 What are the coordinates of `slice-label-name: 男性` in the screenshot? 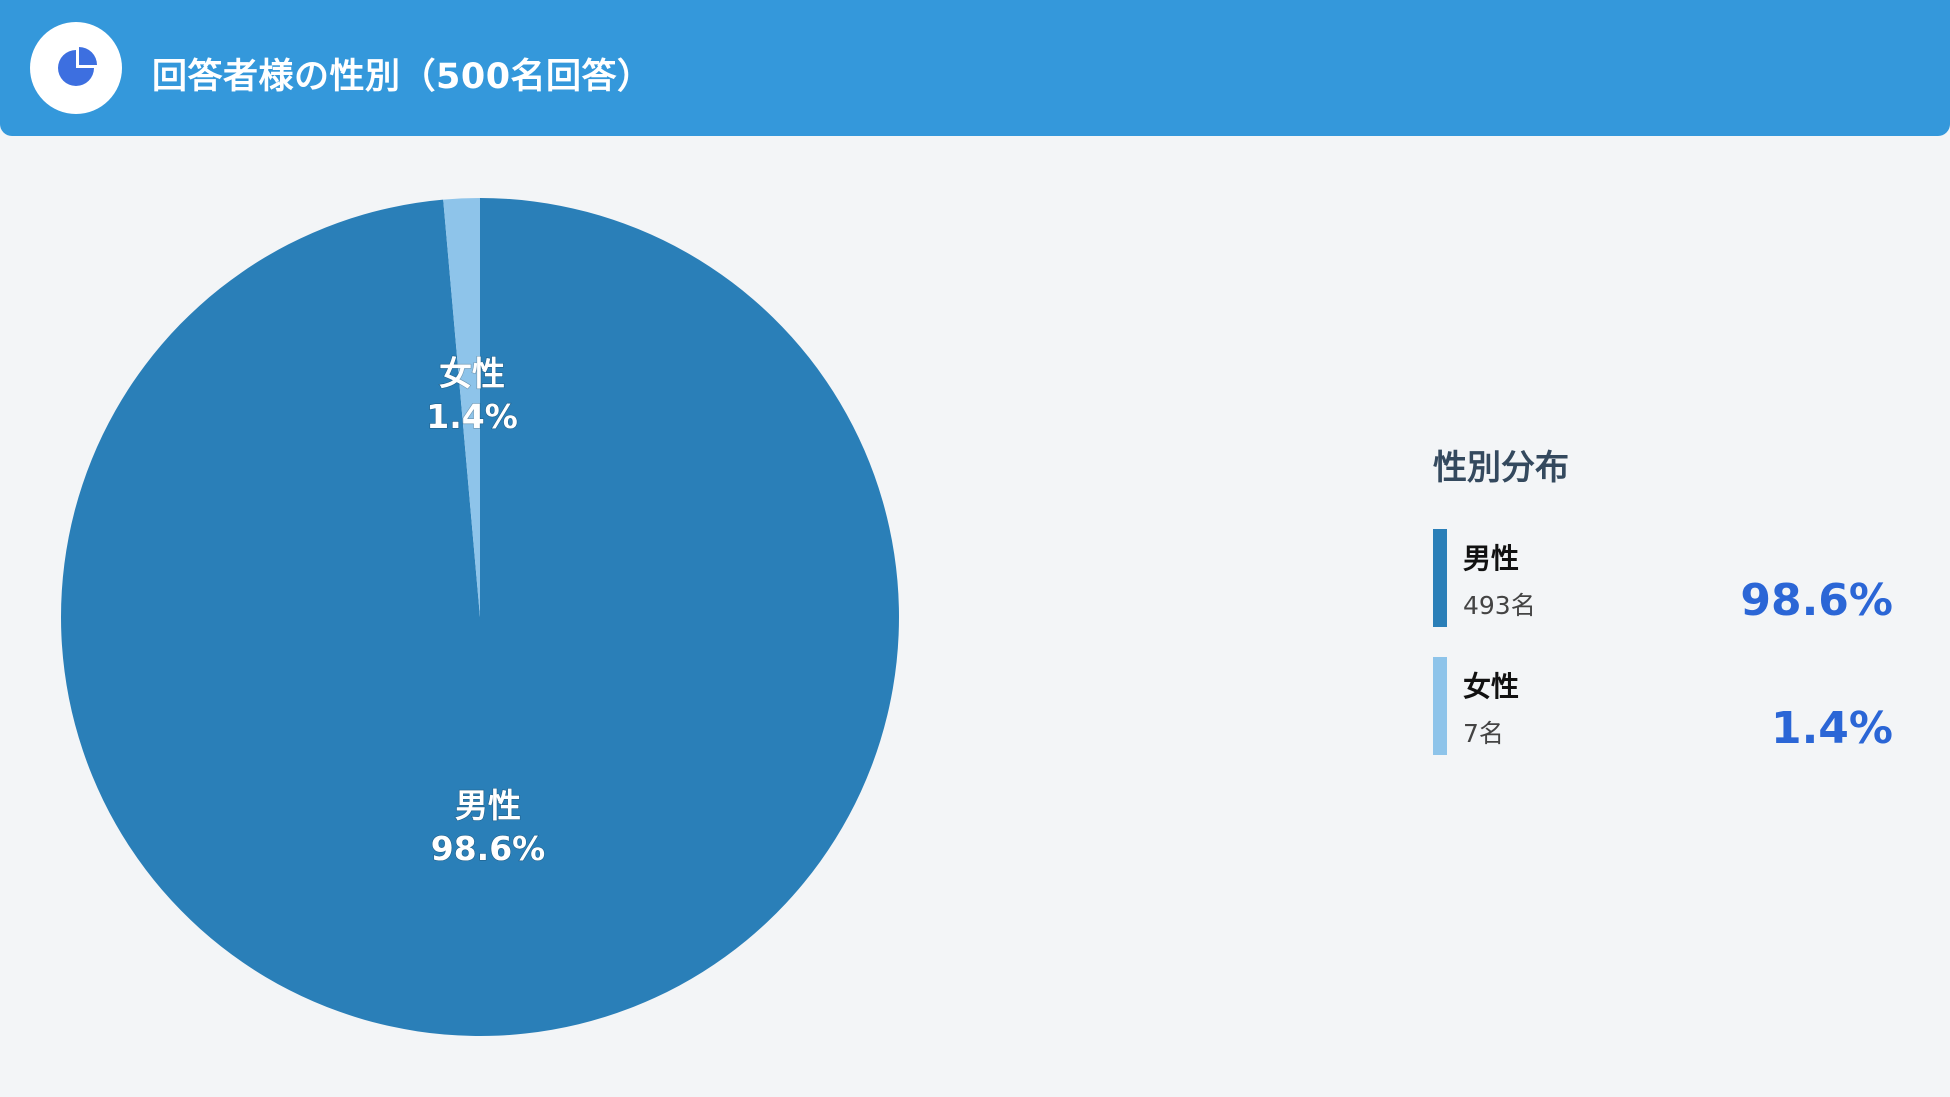 It's located at (488, 805).